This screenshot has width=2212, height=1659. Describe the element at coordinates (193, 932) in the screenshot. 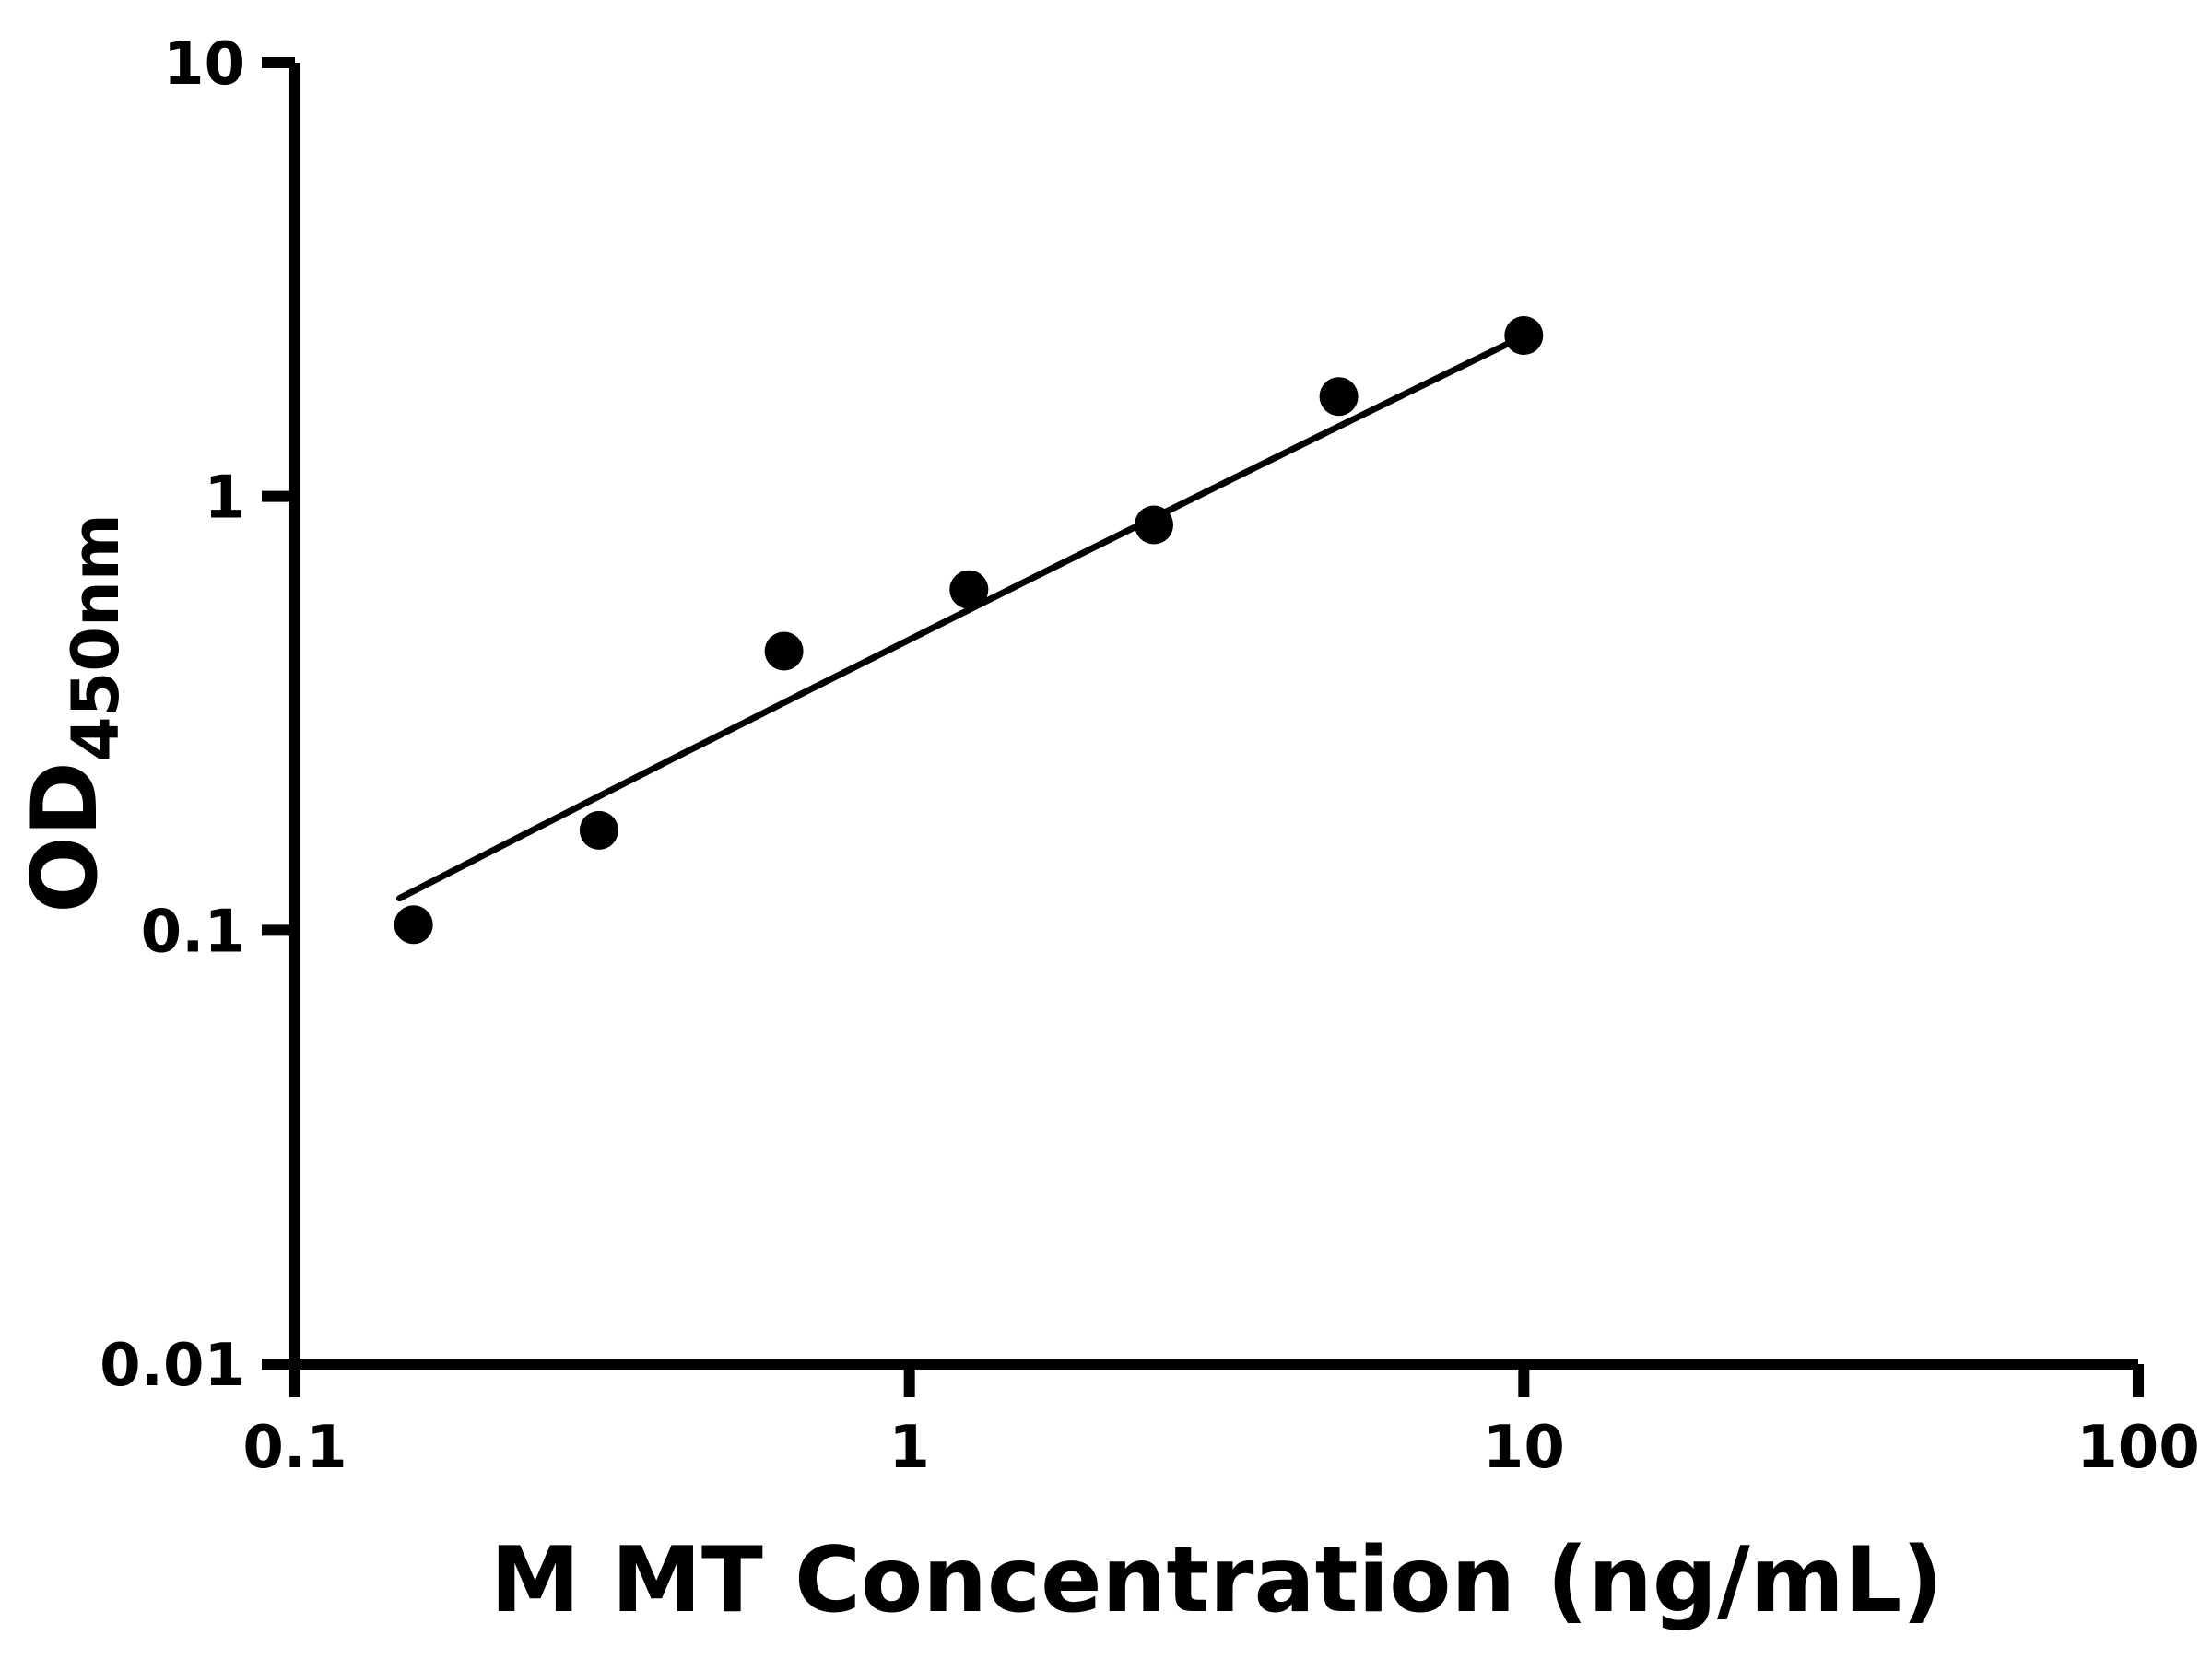

I see `y-tick-label: 0.1` at that location.